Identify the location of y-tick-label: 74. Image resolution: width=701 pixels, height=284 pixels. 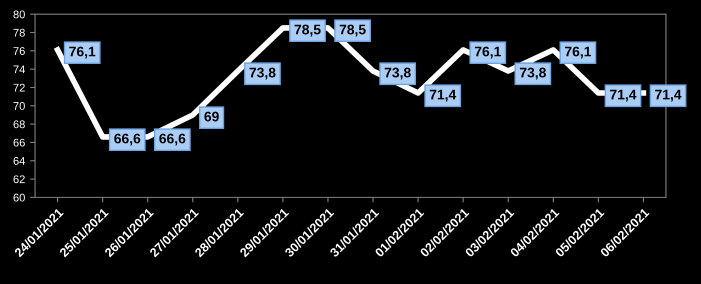
(20, 70).